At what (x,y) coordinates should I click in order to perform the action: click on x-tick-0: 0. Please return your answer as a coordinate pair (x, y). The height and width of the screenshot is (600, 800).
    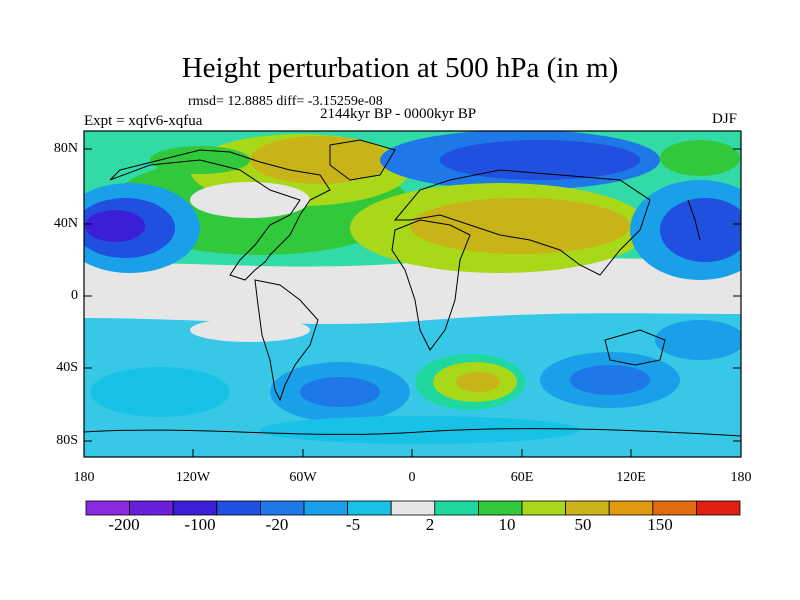
    Looking at the image, I should click on (412, 477).